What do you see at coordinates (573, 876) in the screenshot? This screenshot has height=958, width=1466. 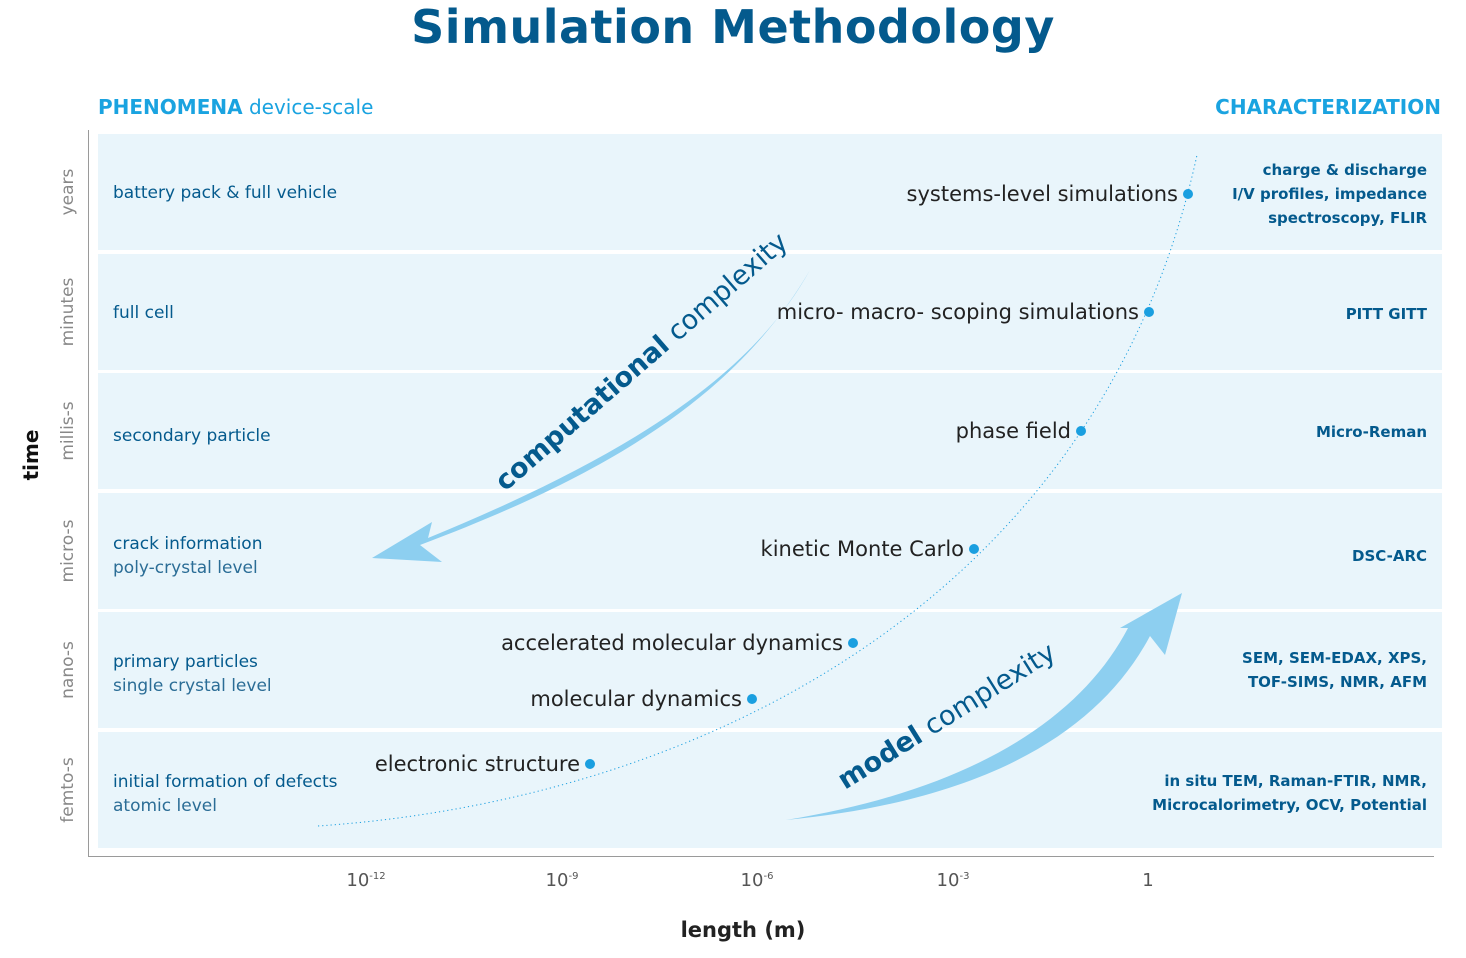 I see `x-tick-exponent: -9` at bounding box center [573, 876].